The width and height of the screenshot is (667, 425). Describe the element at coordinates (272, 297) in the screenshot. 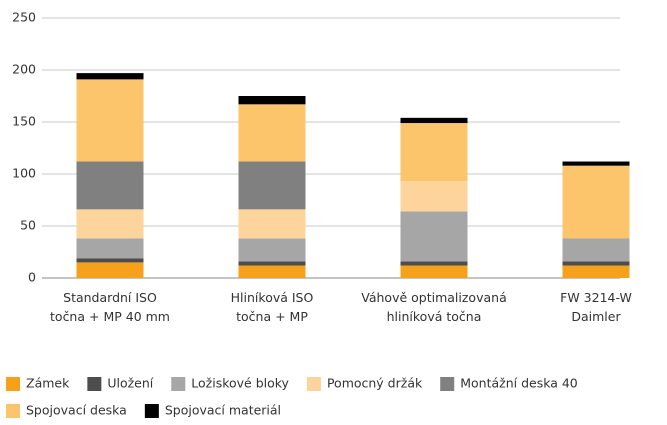

I see `x-tick-label-line: Hliníková ISO` at that location.